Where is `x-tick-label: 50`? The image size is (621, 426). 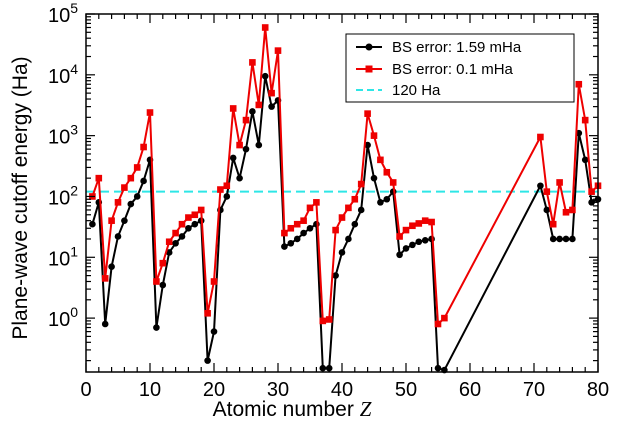
x-tick-label: 50 is located at coordinates (406, 390).